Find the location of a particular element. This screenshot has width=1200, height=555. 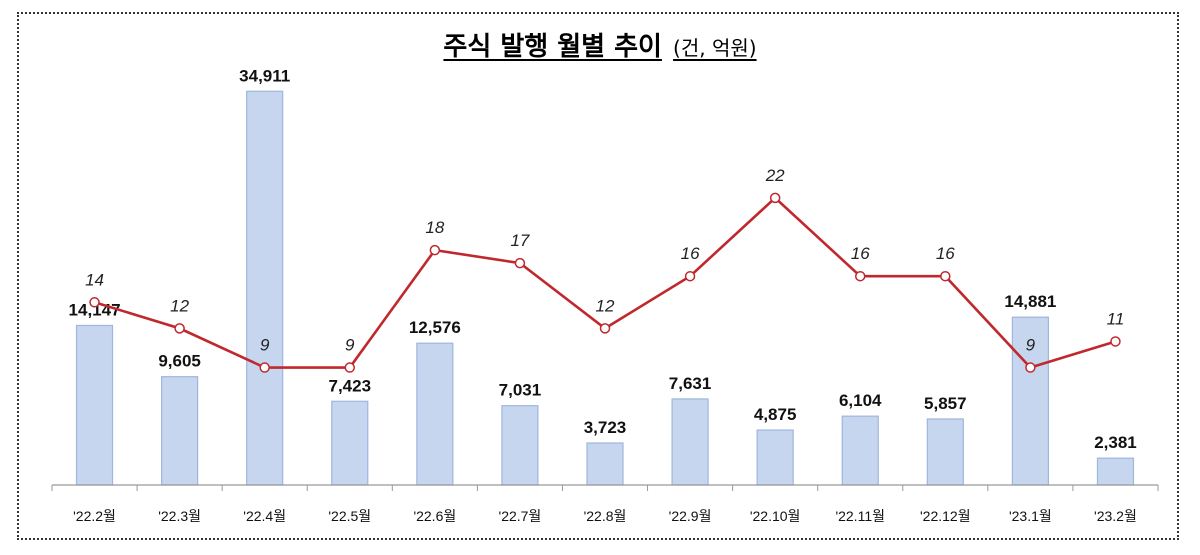

bar-value-label-12: 2,381 is located at coordinates (1115, 442).